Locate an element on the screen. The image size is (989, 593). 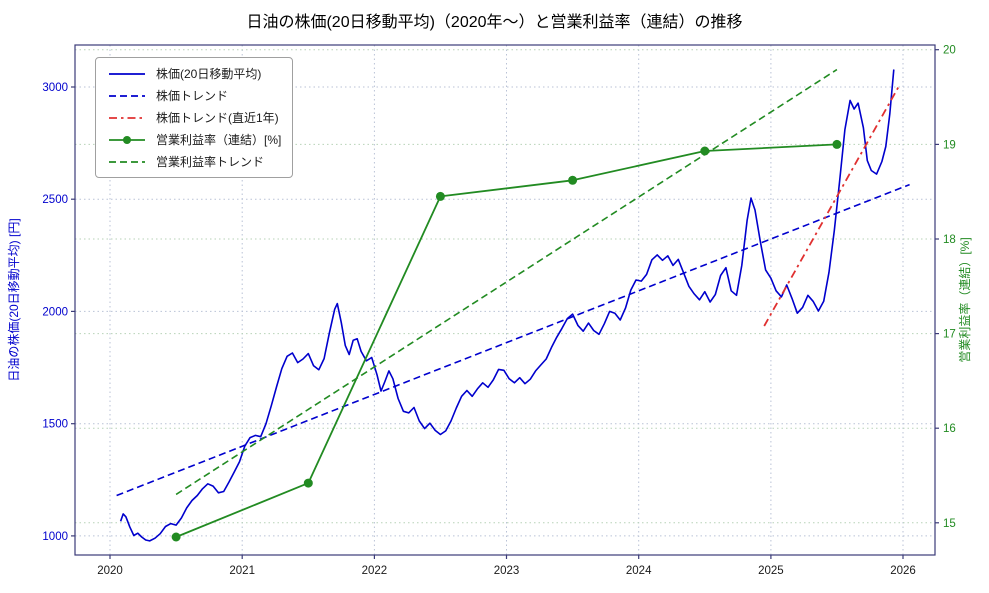
x-tick-label: 2022 is located at coordinates (375, 571).